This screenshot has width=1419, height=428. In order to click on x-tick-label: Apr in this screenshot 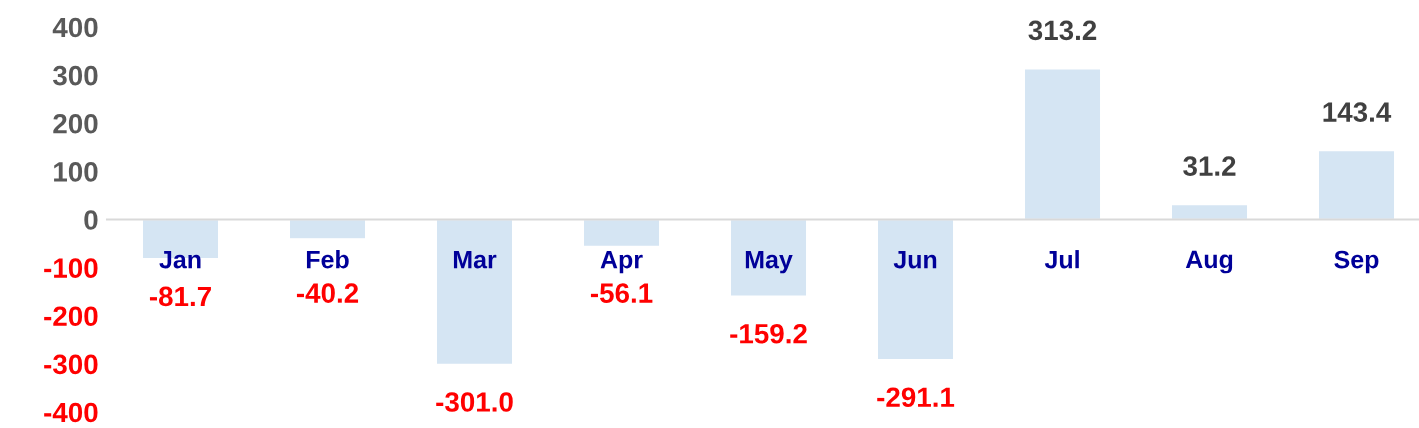, I will do `click(621, 262)`.